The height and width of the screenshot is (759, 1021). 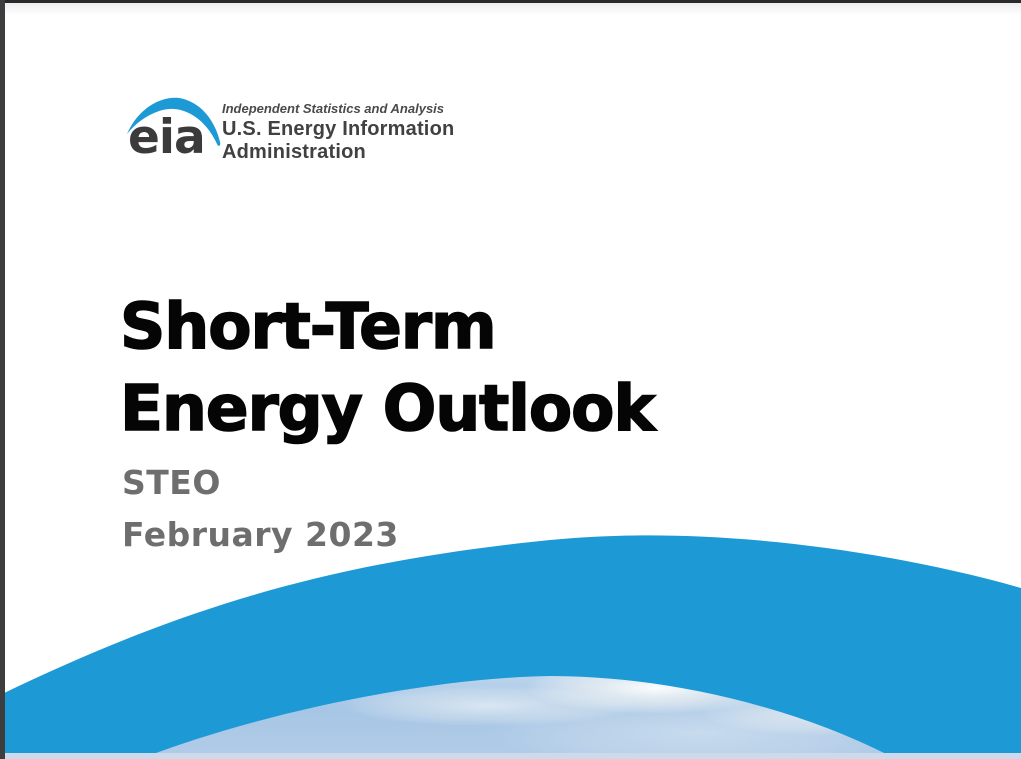 I want to click on window-top-shadow, so click(x=510, y=9).